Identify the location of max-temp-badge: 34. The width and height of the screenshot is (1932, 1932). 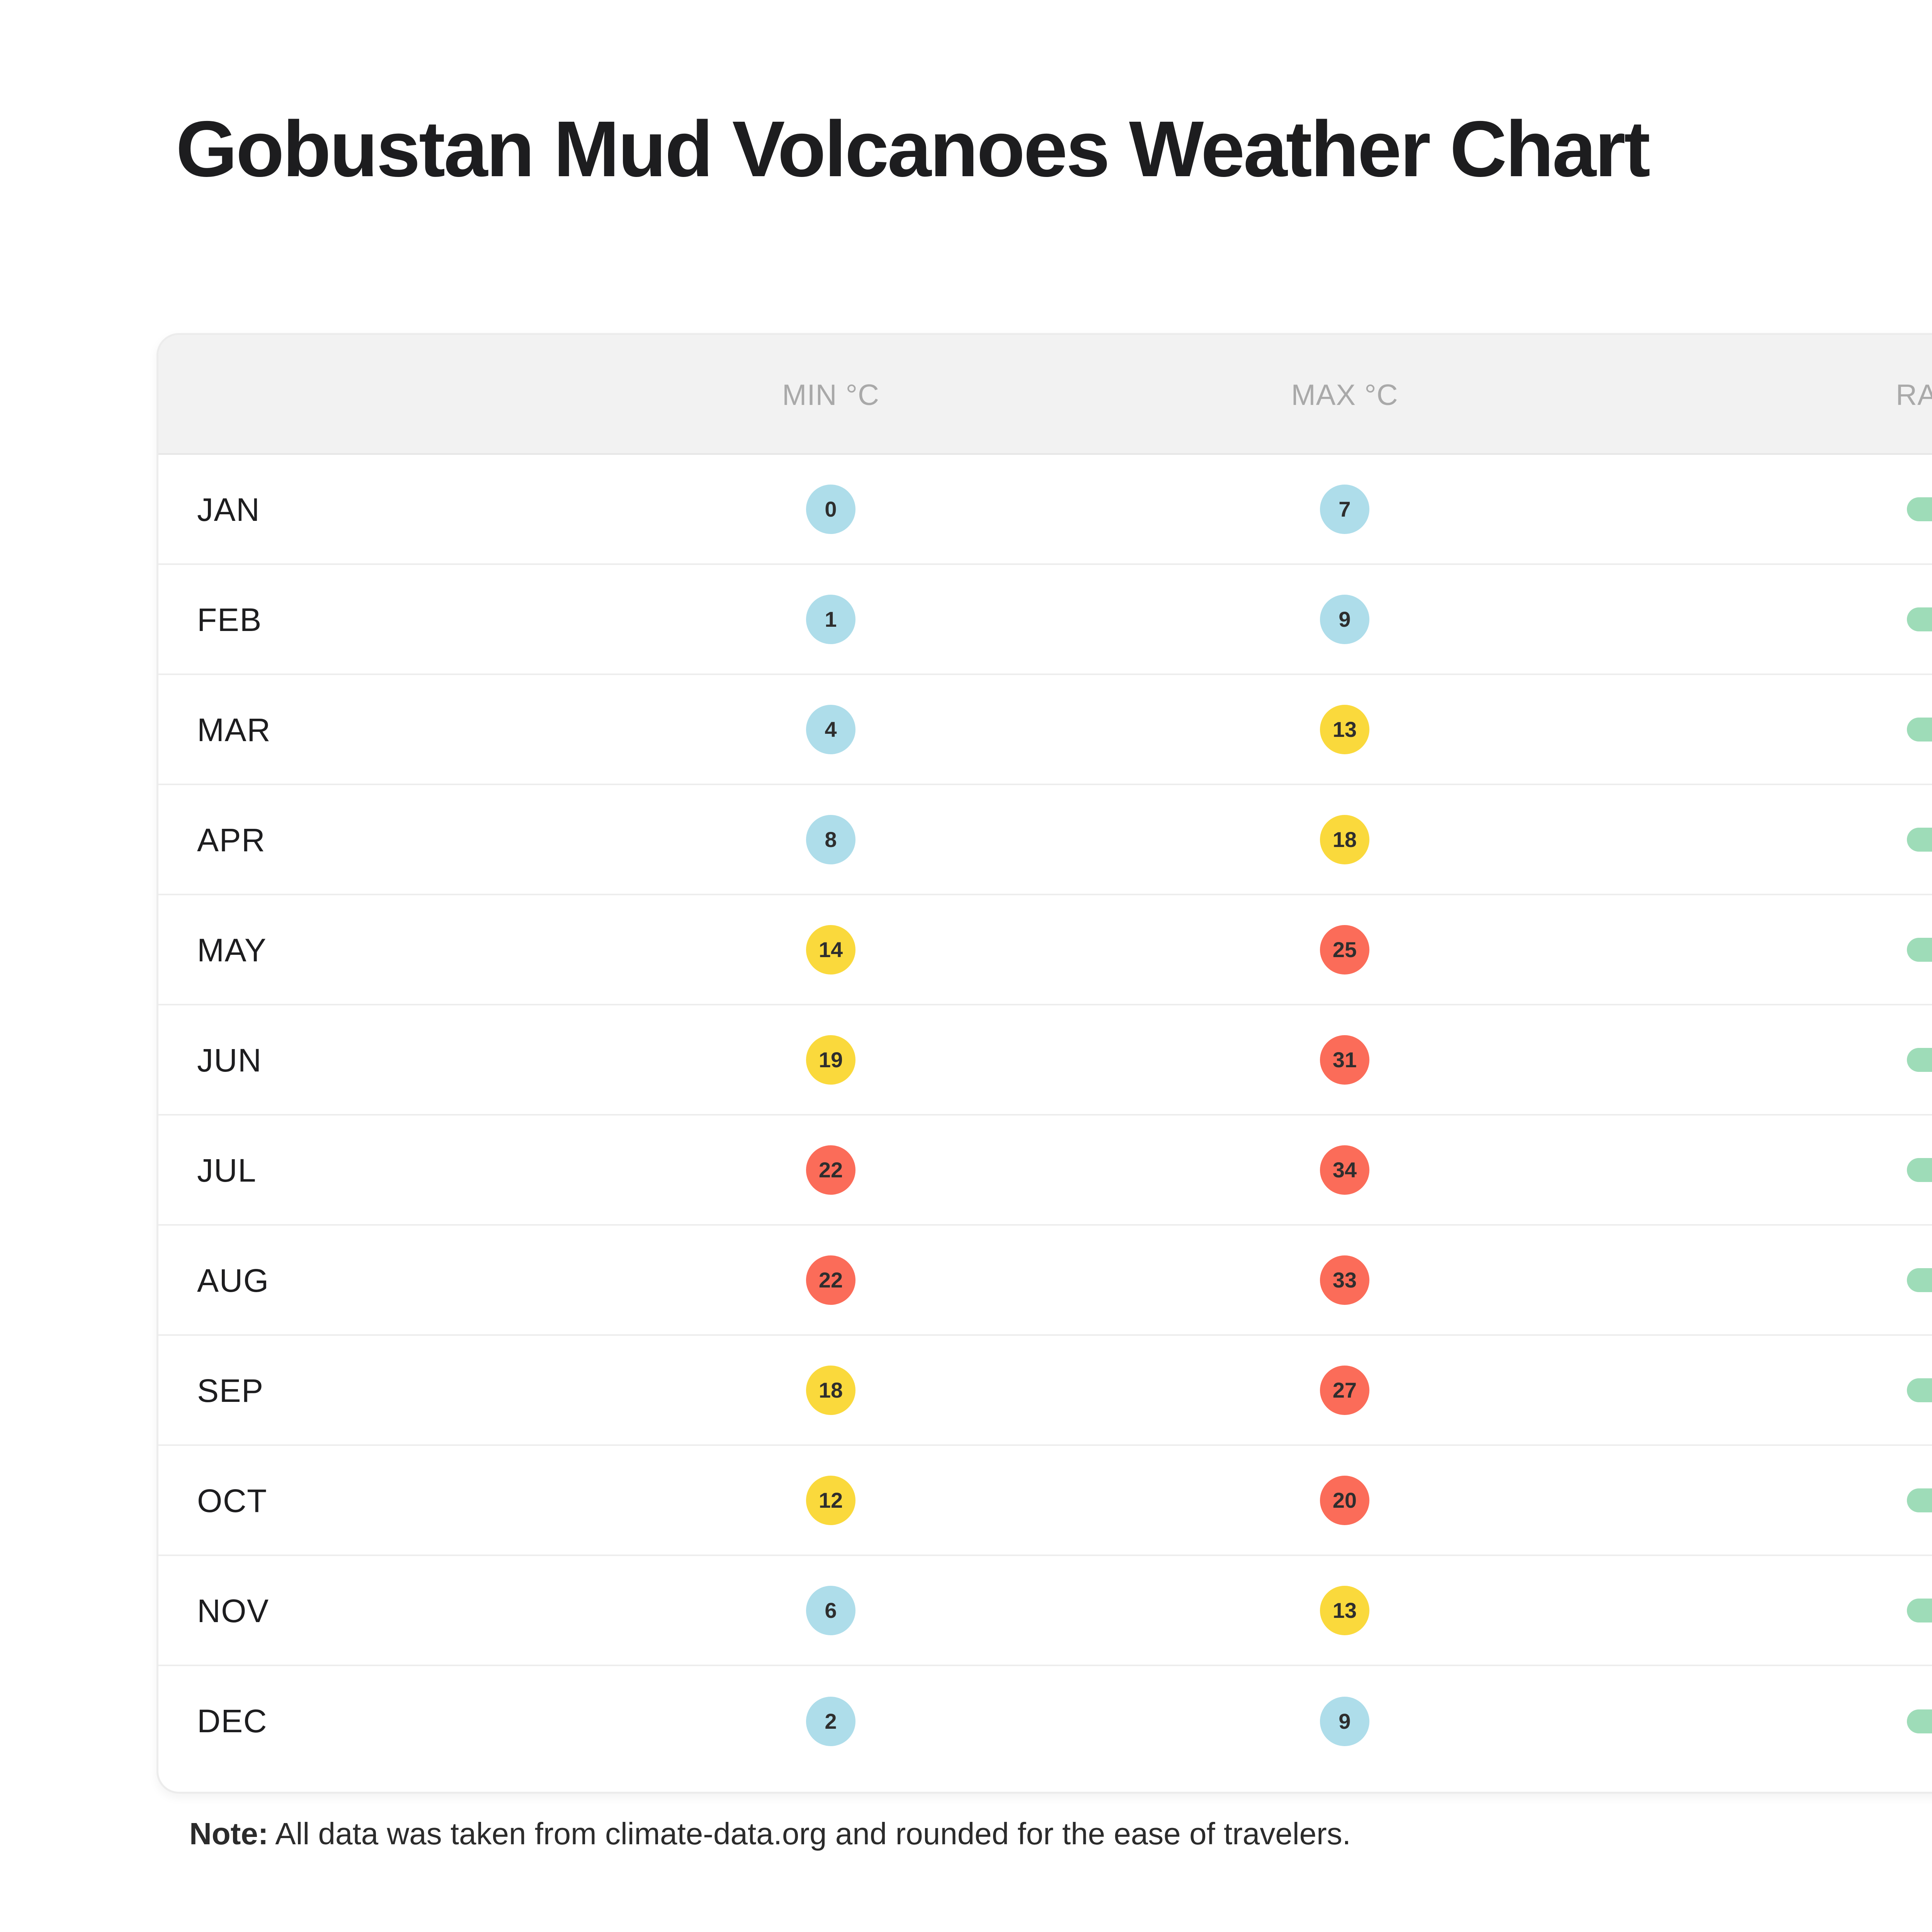
(1345, 1170).